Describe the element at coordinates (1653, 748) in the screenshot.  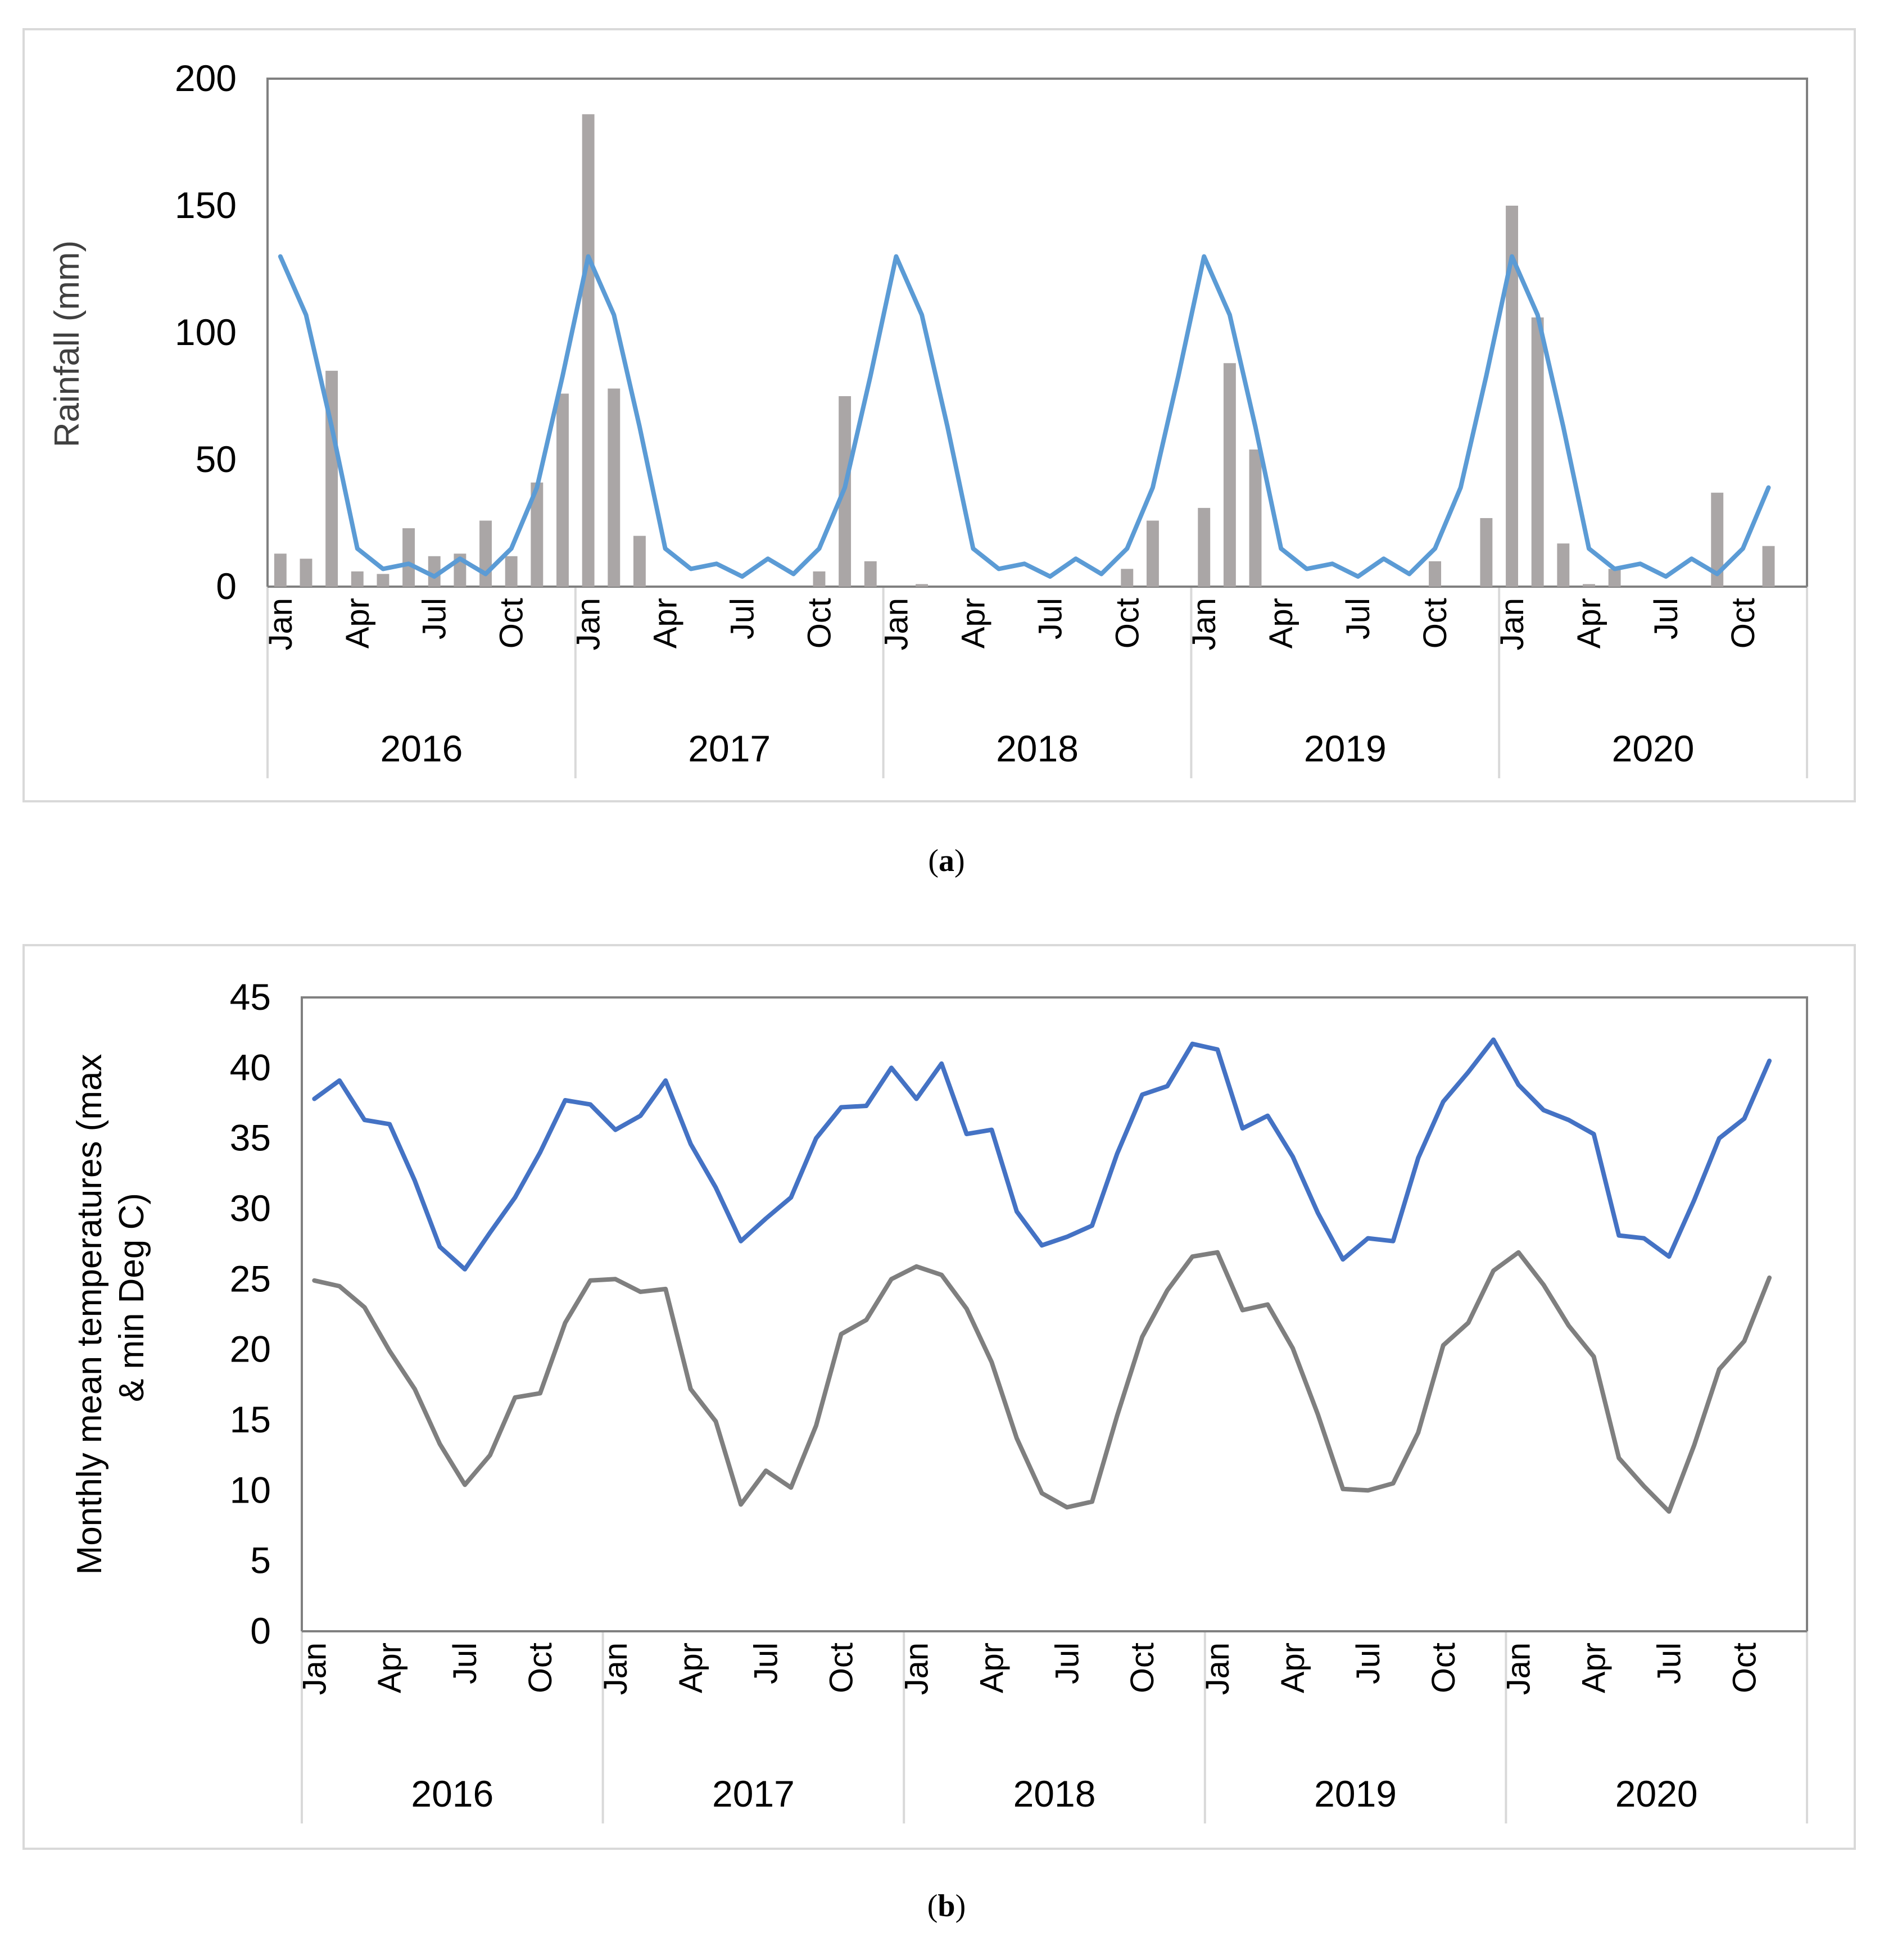
I see `chart-a-year-label: 2020` at that location.